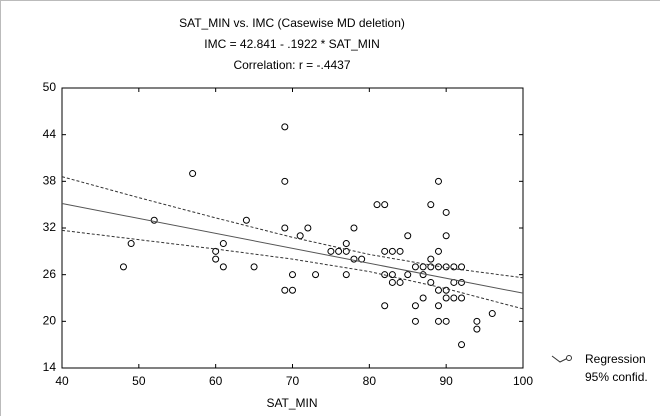 Image resolution: width=660 pixels, height=416 pixels. What do you see at coordinates (293, 381) in the screenshot?
I see `x-tick-label: 70` at bounding box center [293, 381].